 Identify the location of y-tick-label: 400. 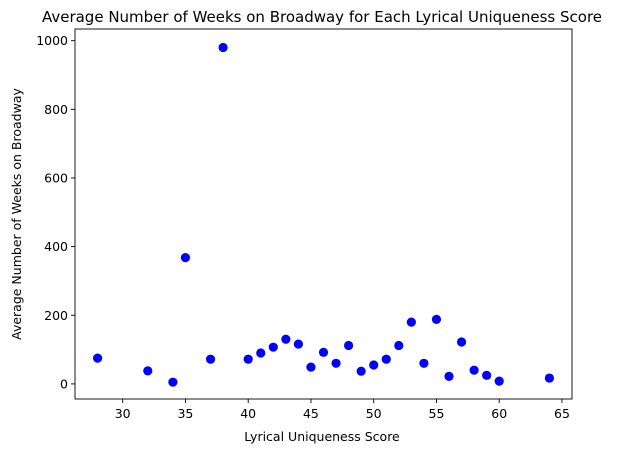
(56, 246).